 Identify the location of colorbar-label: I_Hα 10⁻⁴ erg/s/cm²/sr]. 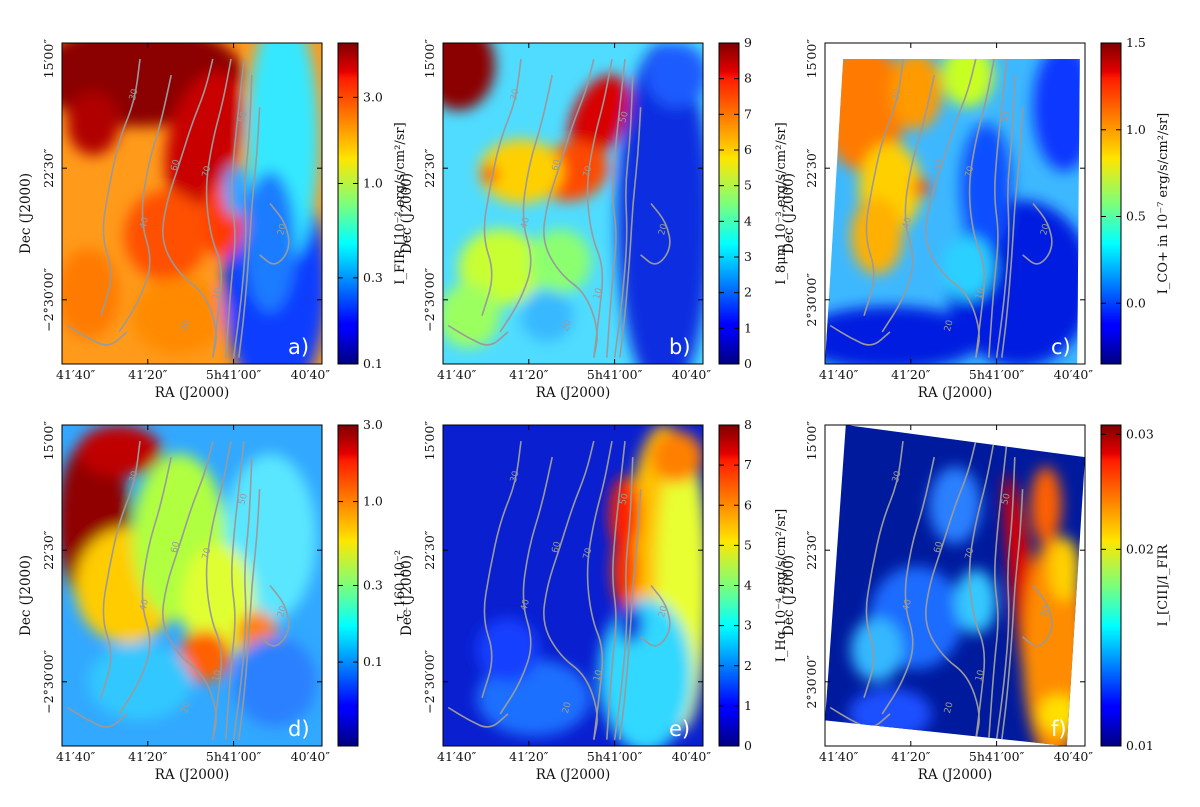
(781, 585).